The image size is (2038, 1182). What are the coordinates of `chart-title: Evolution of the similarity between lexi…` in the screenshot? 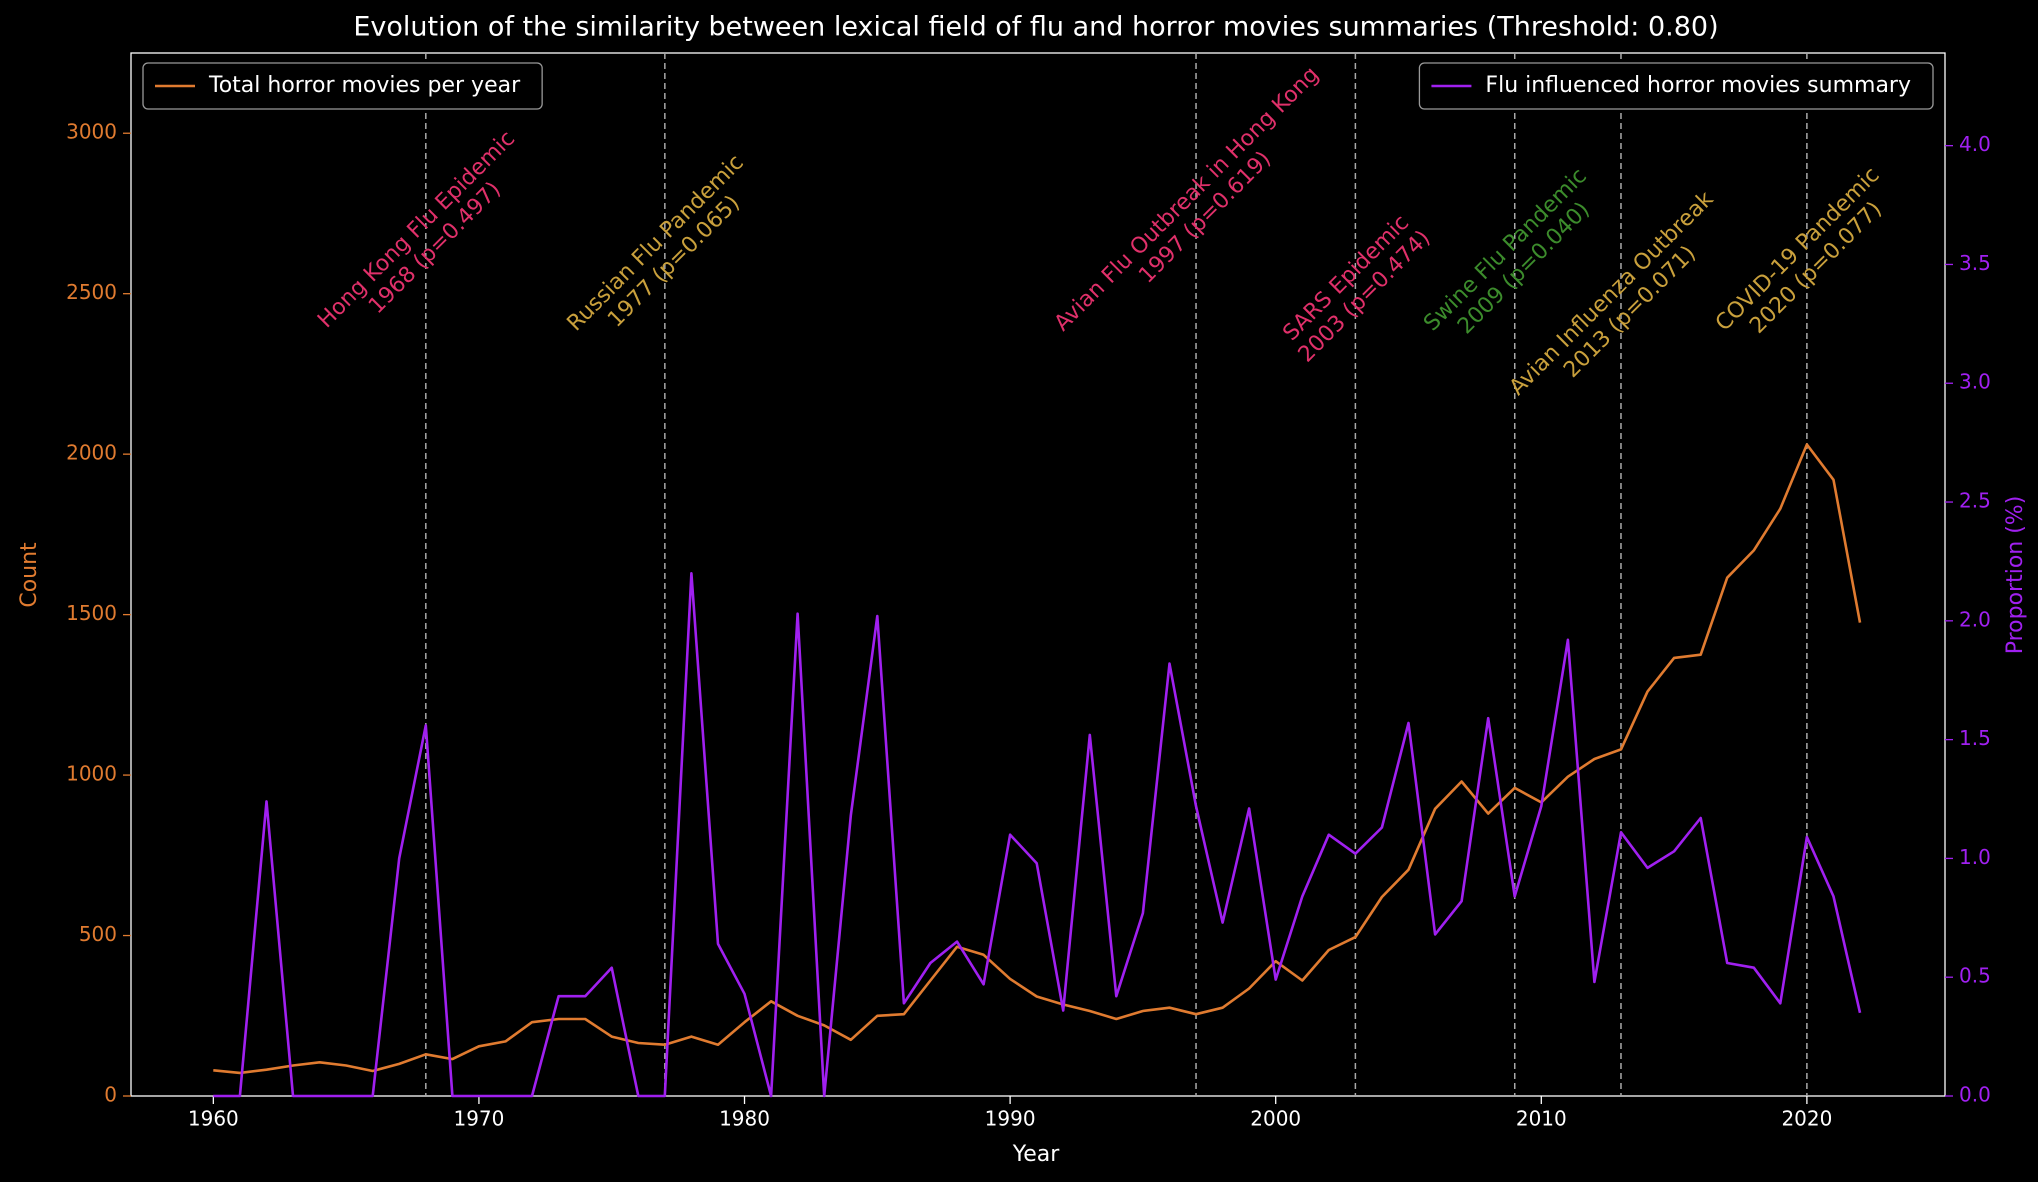 It's located at (1035, 27).